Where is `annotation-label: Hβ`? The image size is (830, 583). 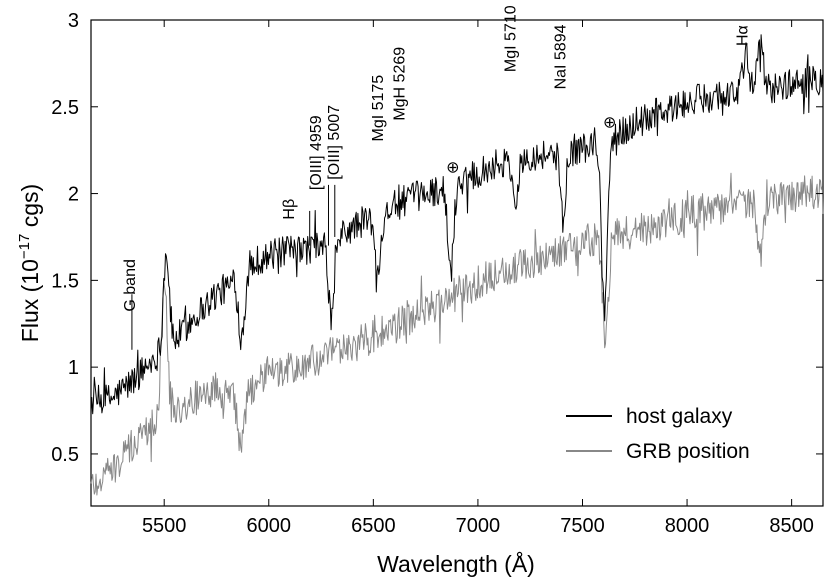
annotation-label: Hβ is located at coordinates (289, 209).